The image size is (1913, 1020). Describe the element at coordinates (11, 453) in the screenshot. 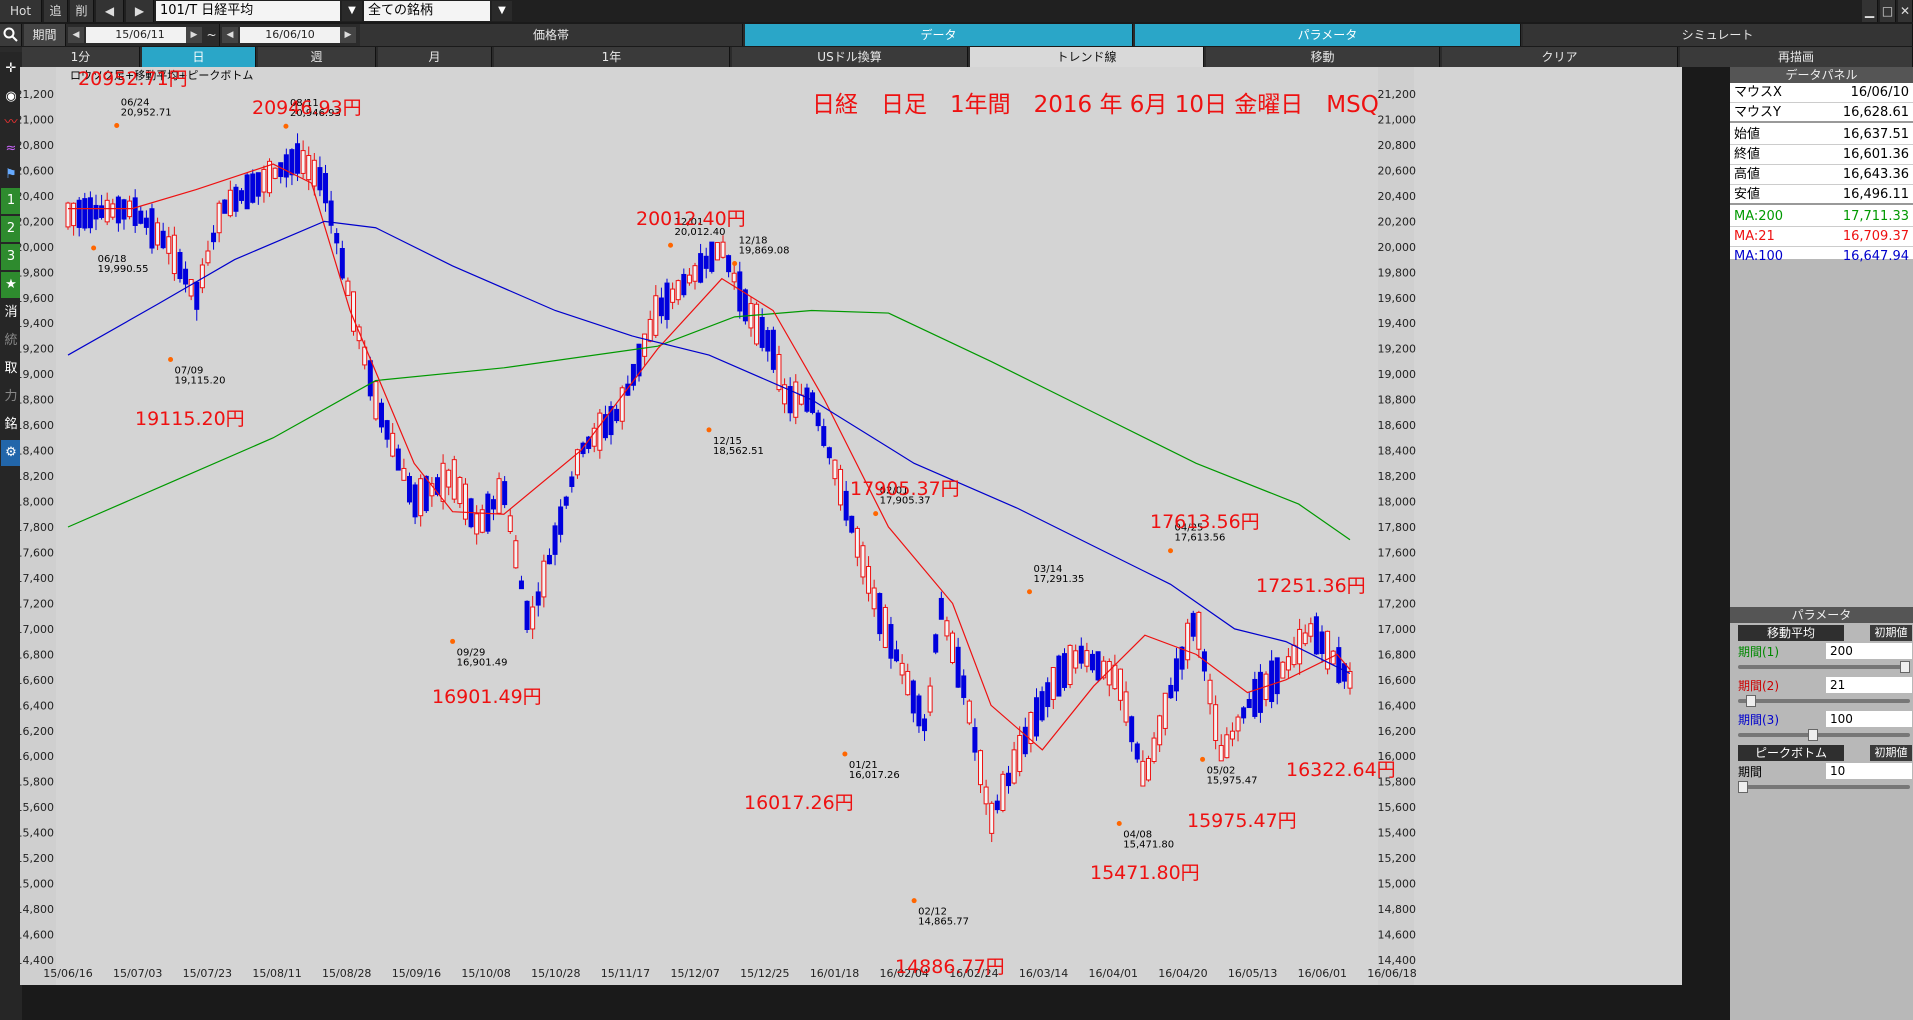

I see `gear-icon: ⚙` at that location.